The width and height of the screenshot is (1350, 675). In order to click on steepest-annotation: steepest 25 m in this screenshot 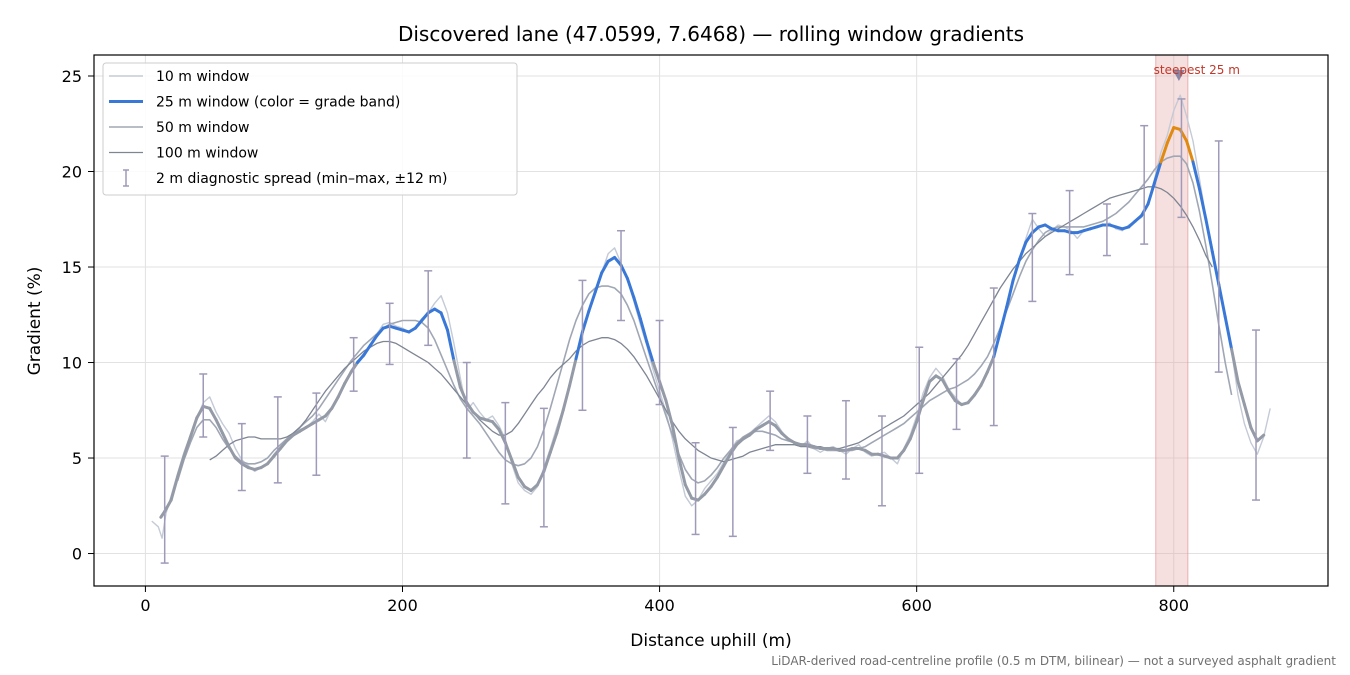, I will do `click(1197, 70)`.